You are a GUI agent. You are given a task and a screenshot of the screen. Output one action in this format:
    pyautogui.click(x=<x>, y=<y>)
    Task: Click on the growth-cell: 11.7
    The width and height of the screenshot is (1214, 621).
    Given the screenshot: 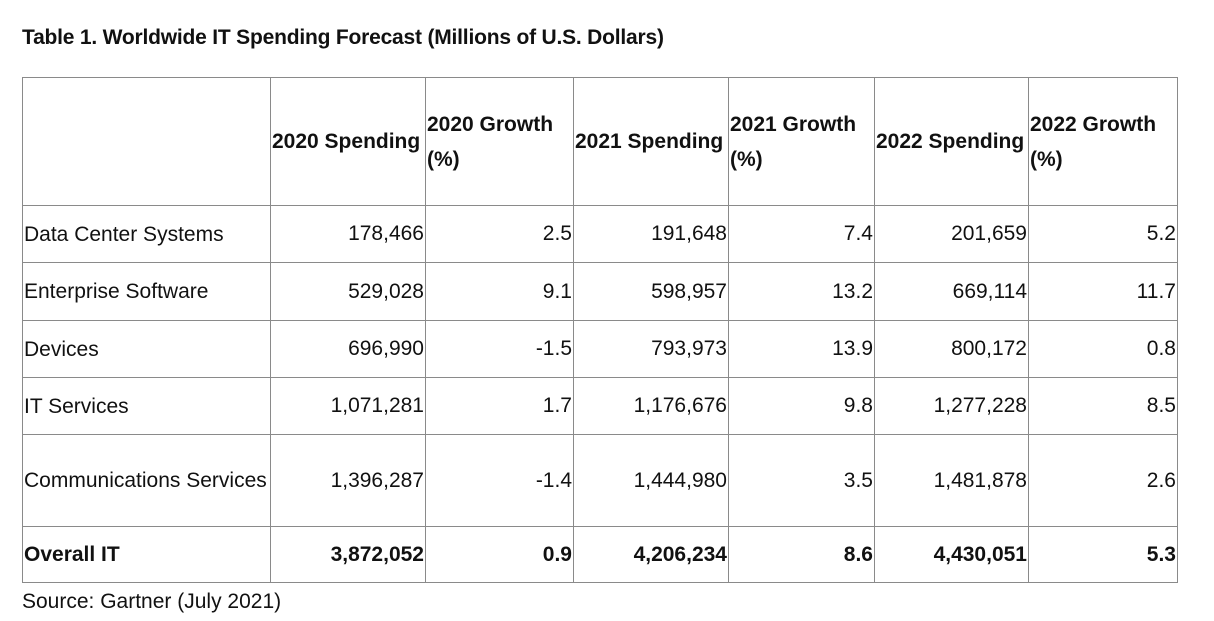 What is the action you would take?
    pyautogui.click(x=1103, y=291)
    